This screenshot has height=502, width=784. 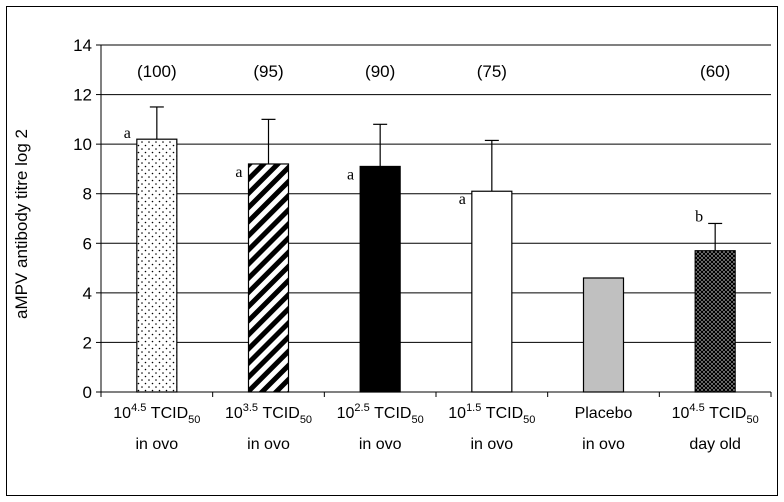 I want to click on y-tick-label: 2, so click(x=87, y=342).